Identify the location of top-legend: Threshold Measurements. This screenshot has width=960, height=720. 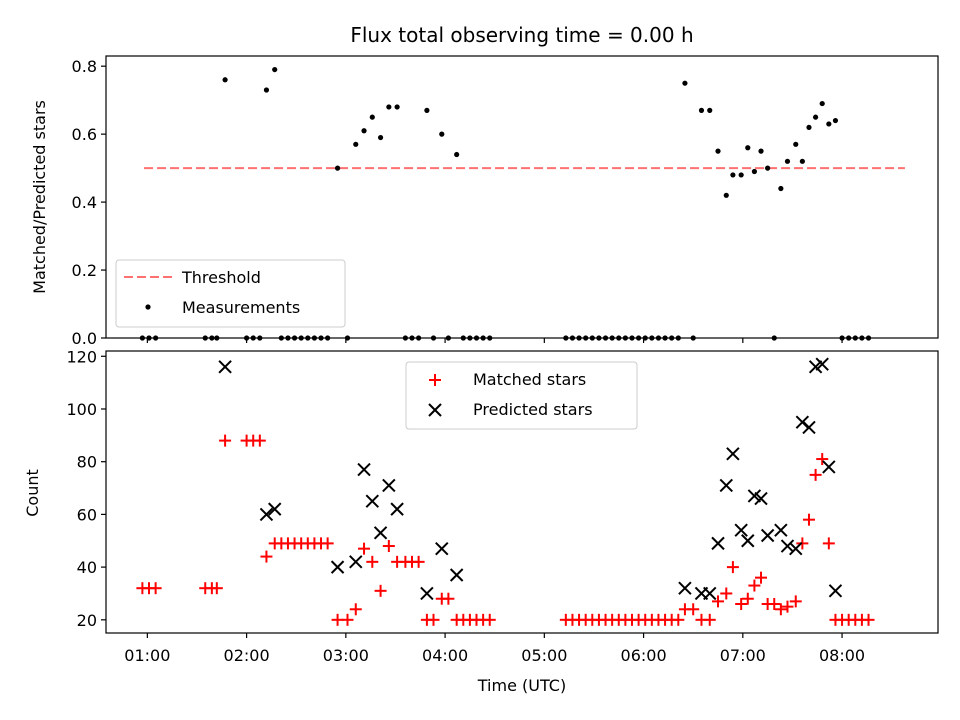
(230, 293).